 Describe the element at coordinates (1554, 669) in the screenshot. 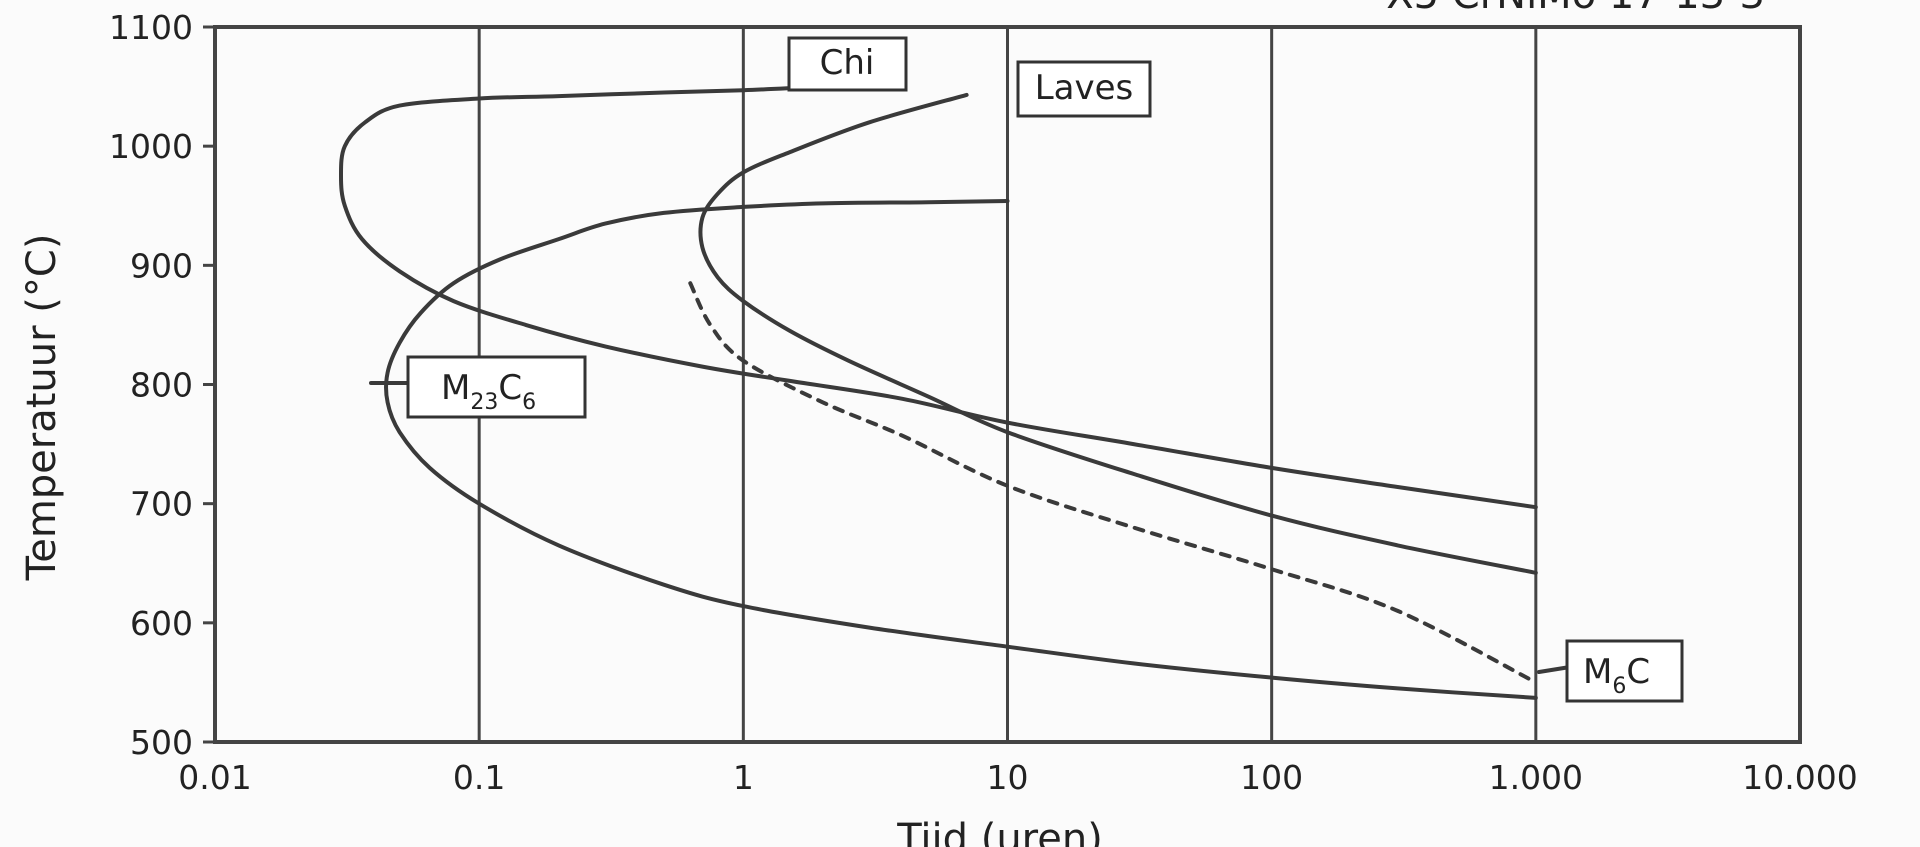

I see `m6c-leader-line` at that location.